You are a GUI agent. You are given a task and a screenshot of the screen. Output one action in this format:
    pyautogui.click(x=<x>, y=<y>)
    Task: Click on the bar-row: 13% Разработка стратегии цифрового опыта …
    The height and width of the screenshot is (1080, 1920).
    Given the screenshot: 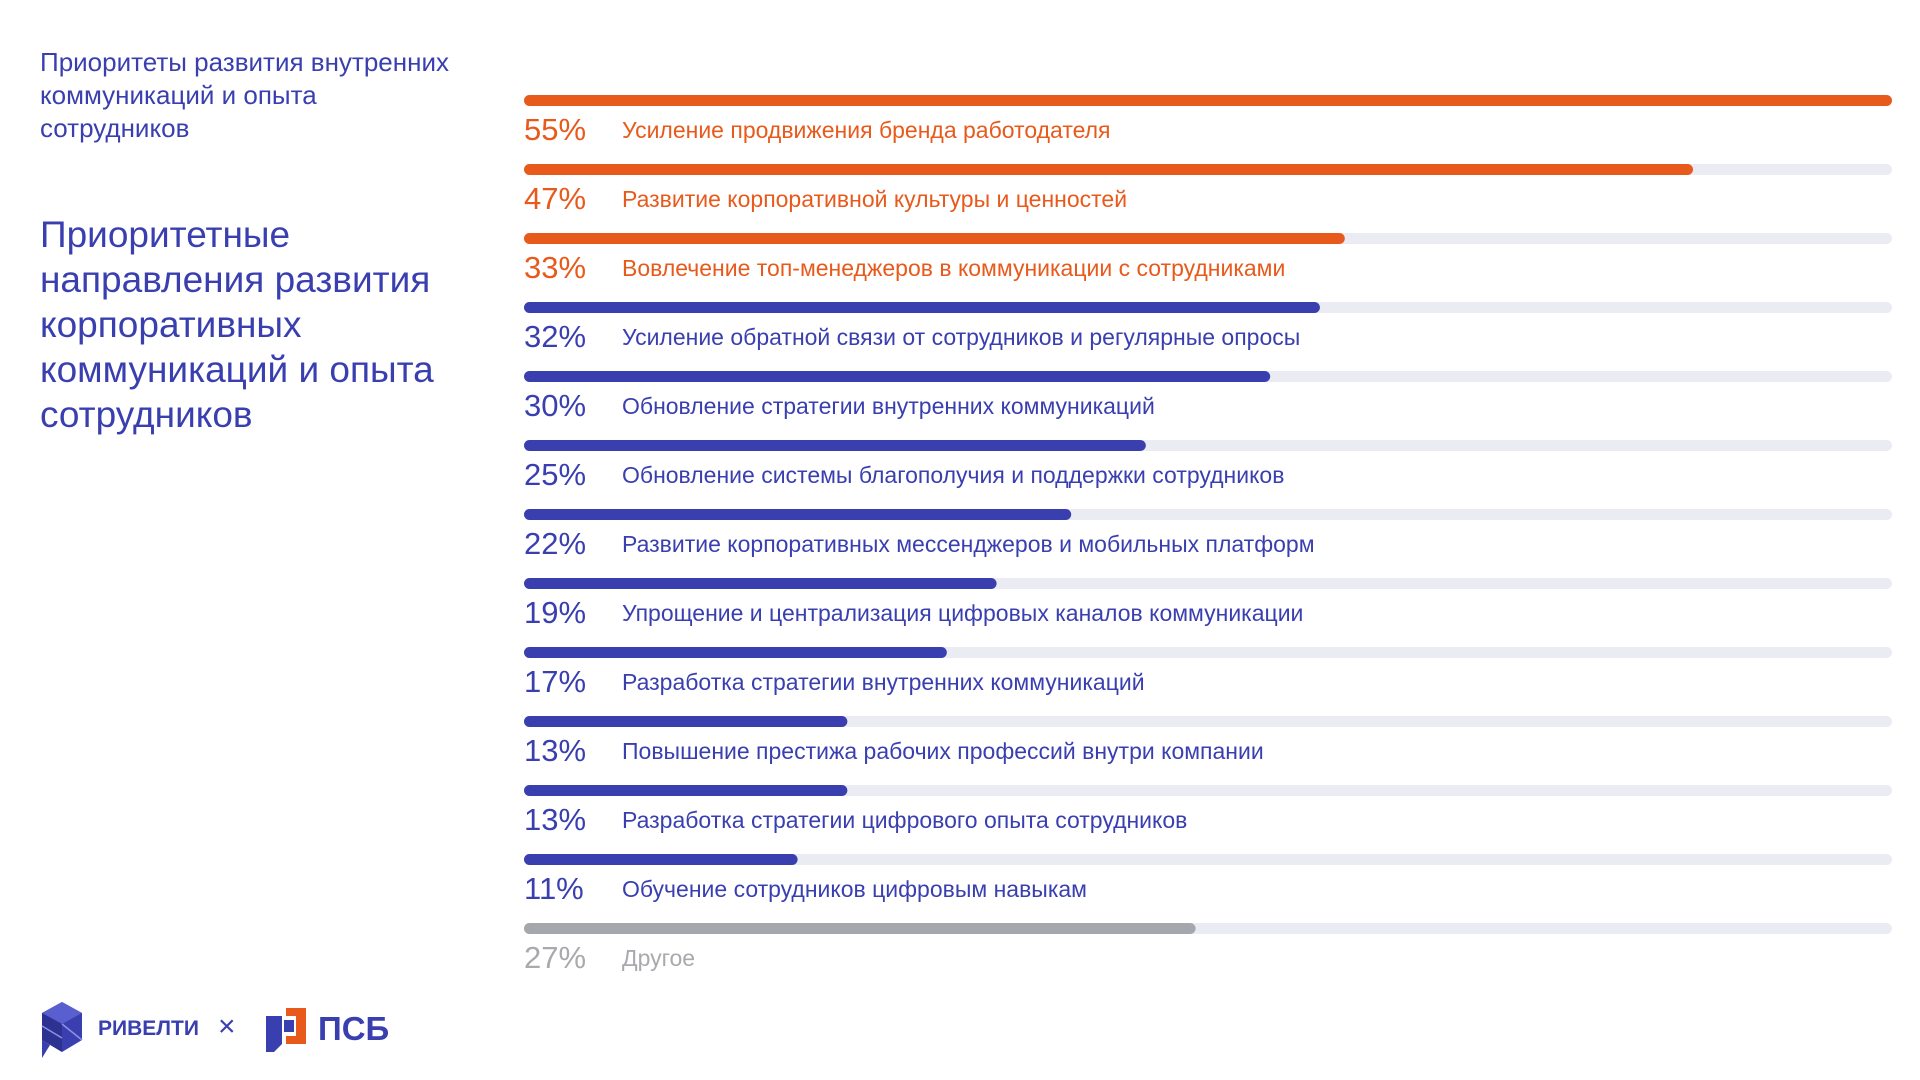 What is the action you would take?
    pyautogui.click(x=1208, y=811)
    